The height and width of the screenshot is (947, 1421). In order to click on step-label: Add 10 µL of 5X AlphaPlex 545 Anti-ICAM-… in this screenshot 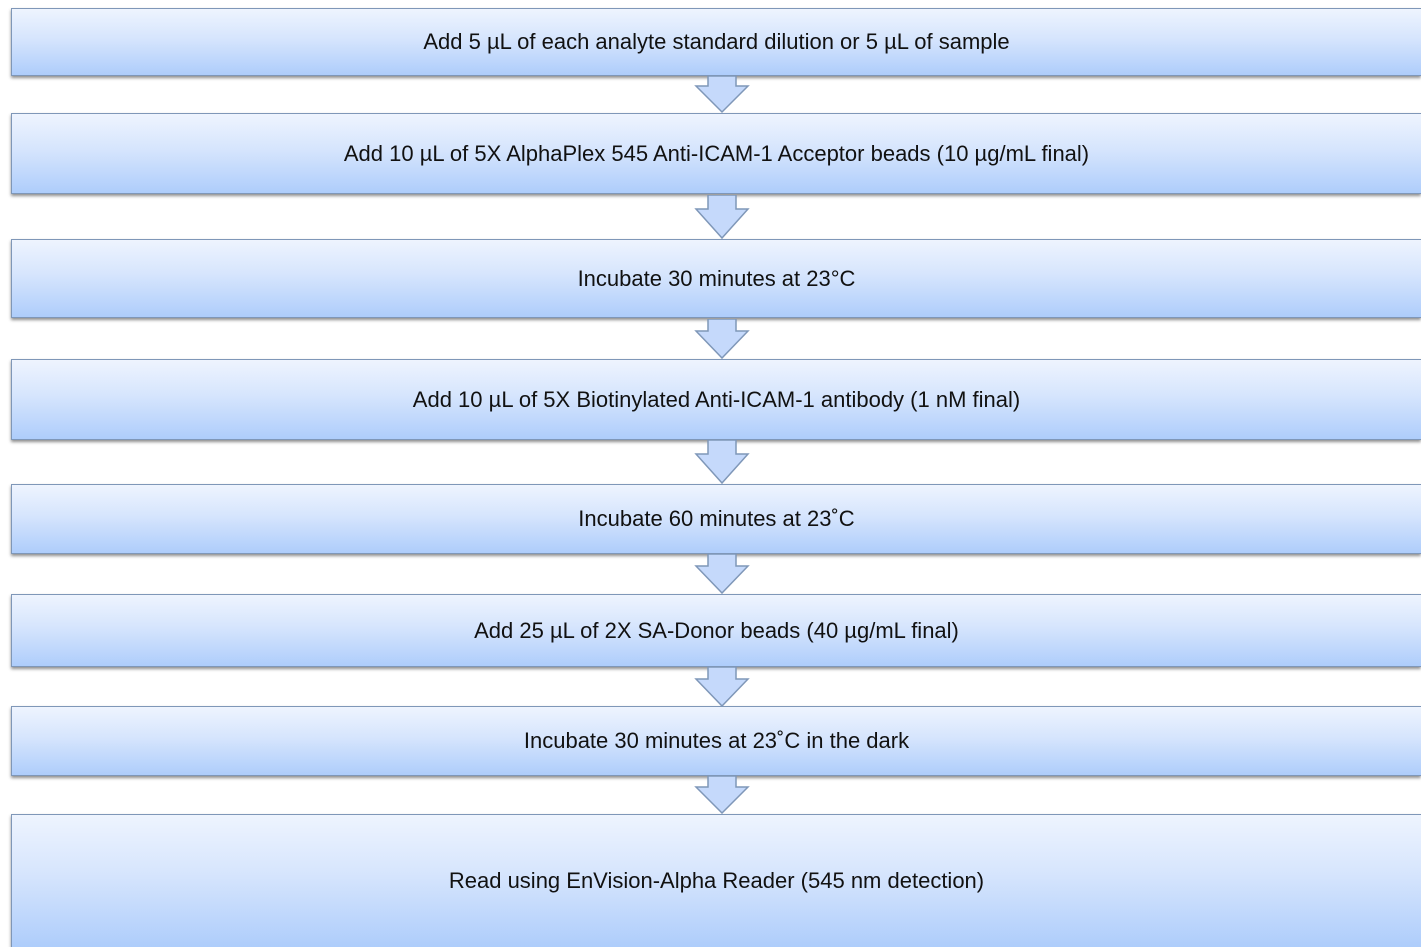, I will do `click(716, 153)`.